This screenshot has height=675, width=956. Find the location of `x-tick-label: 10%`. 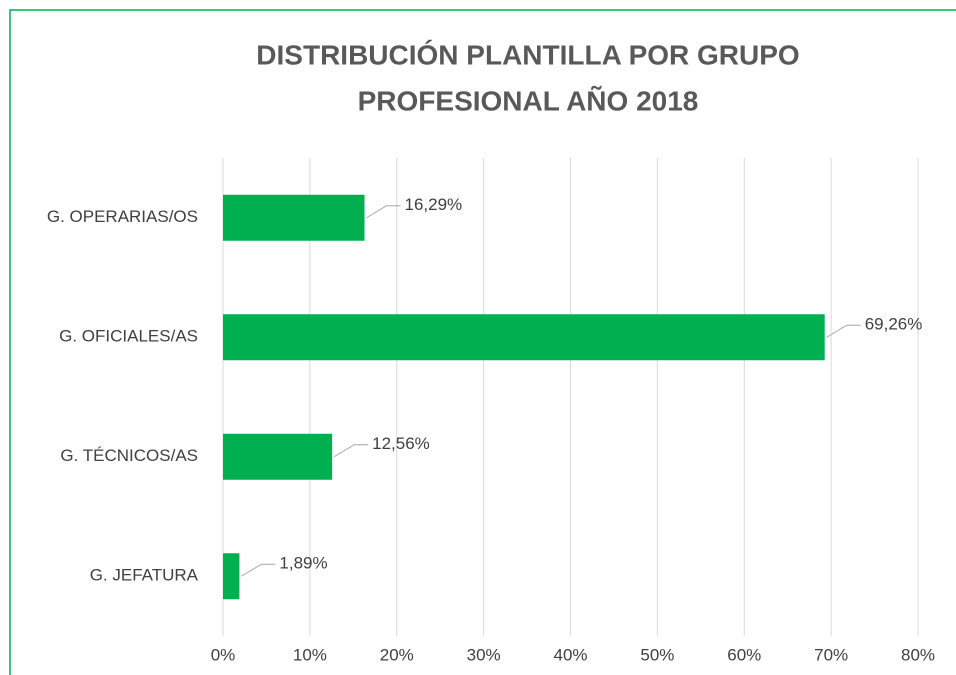

x-tick-label: 10% is located at coordinates (310, 654).